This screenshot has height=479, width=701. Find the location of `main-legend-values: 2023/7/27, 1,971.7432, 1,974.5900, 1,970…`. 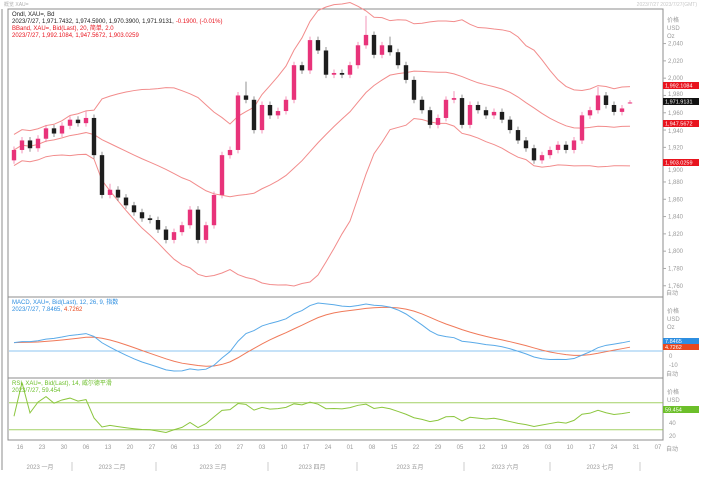

main-legend-values: 2023/7/27, 1,971.7432, 1,974.5900, 1,970… is located at coordinates (117, 22).